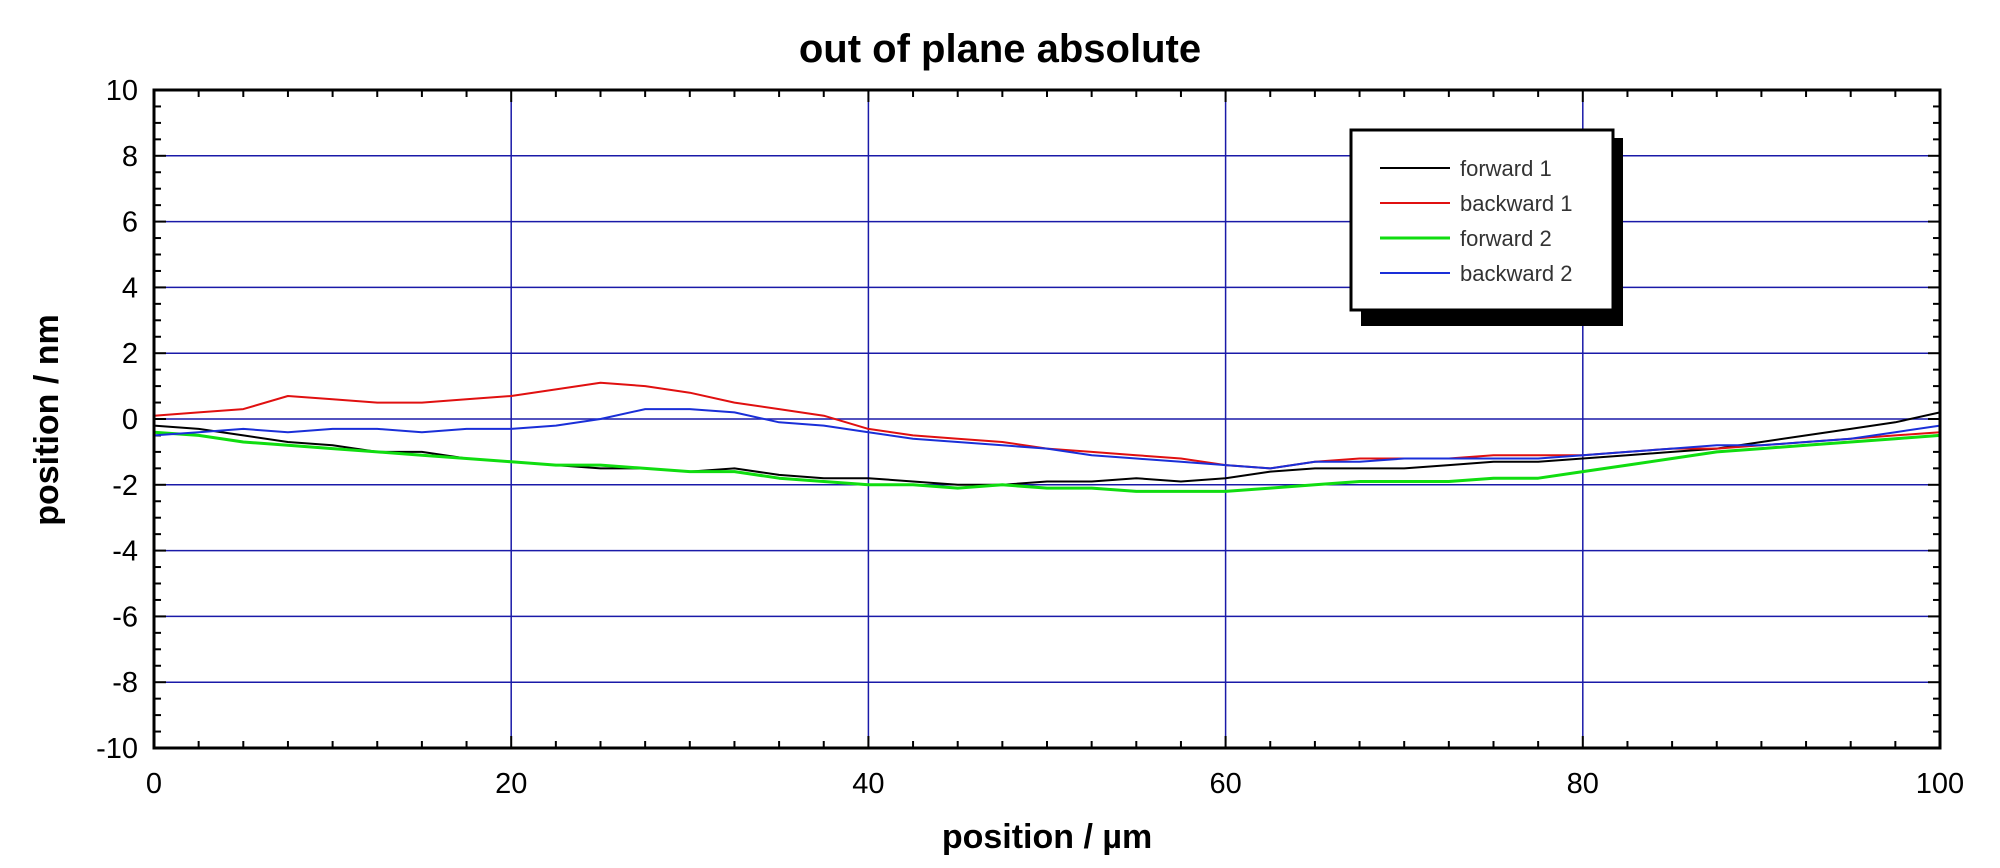  Describe the element at coordinates (154, 784) in the screenshot. I see `x-tick-label: 0` at that location.